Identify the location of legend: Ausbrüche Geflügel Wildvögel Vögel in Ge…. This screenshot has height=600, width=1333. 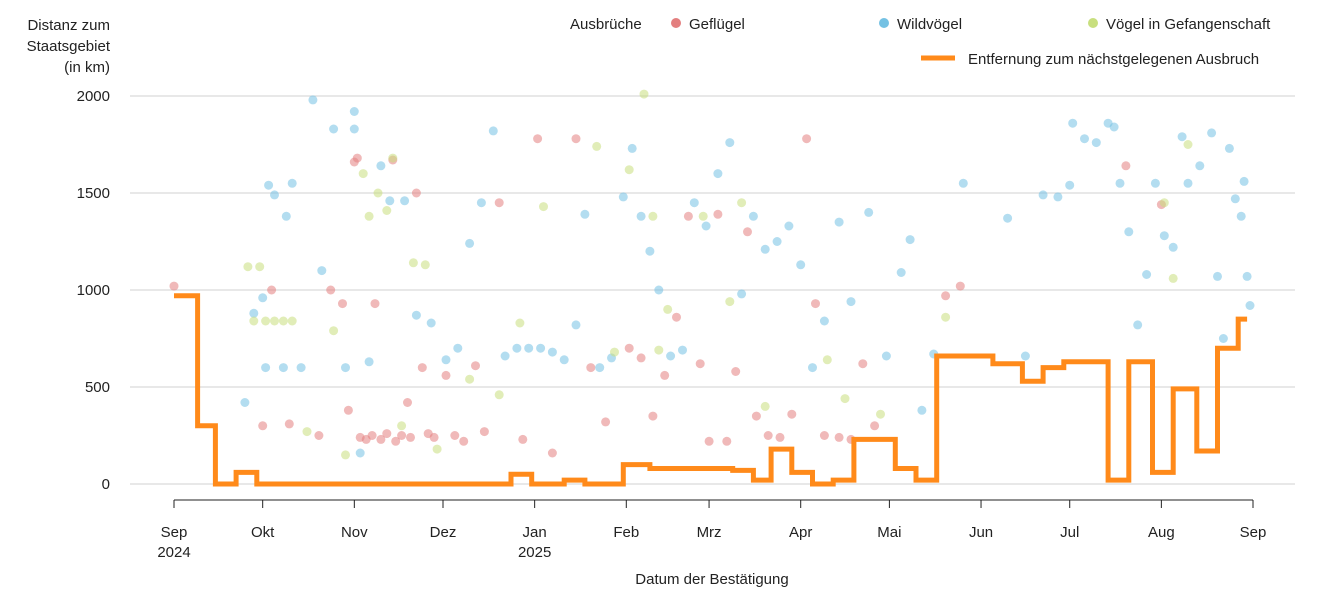
(920, 42).